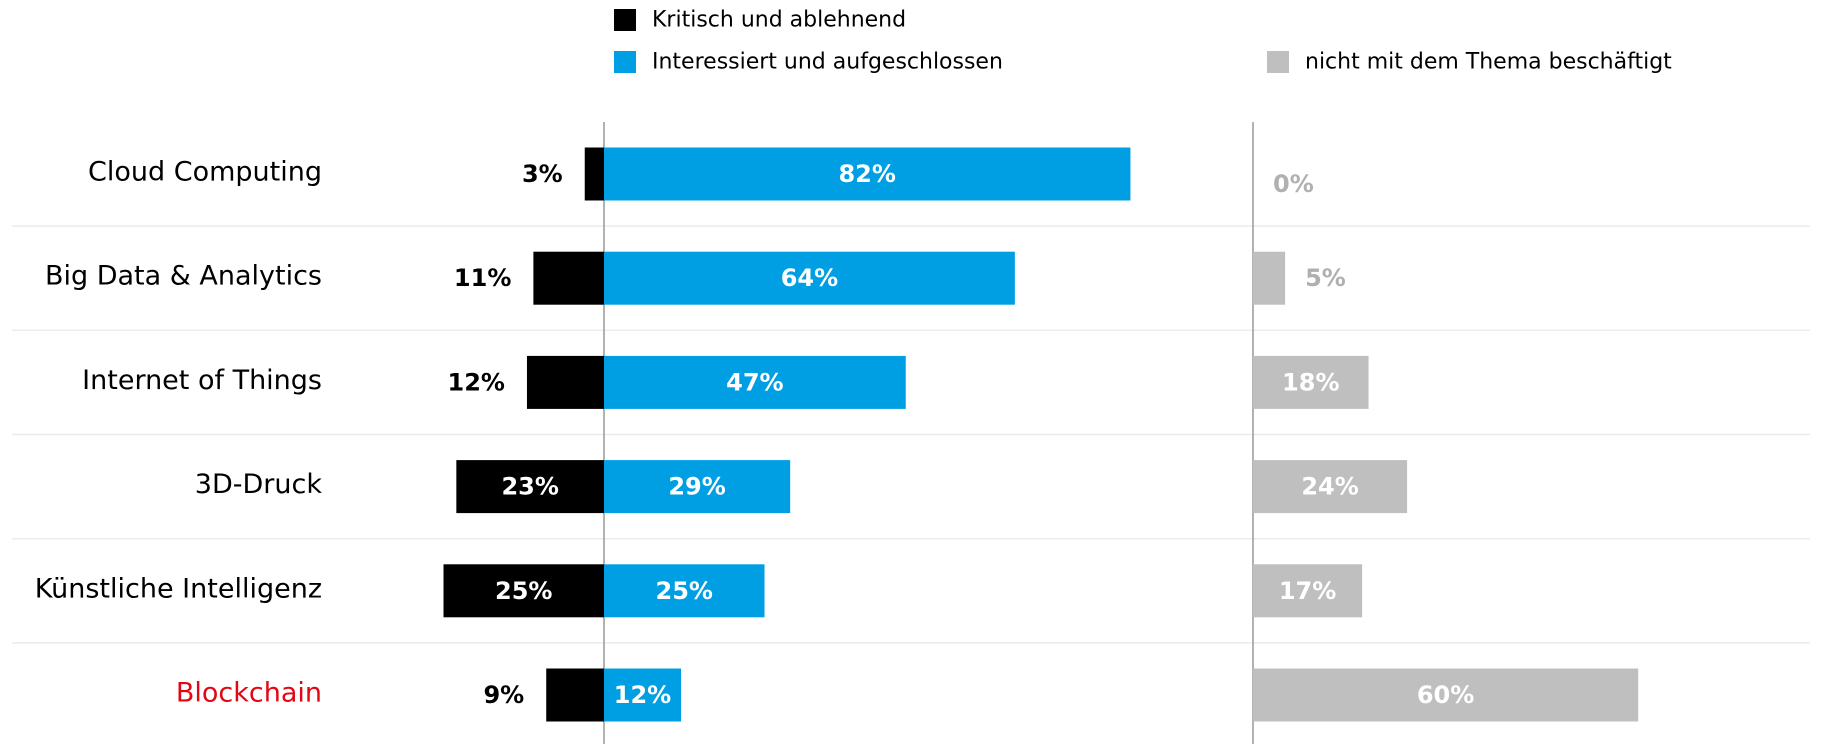 The width and height of the screenshot is (1822, 744). What do you see at coordinates (183, 276) in the screenshot?
I see `category-label: Big Data & Analytics` at bounding box center [183, 276].